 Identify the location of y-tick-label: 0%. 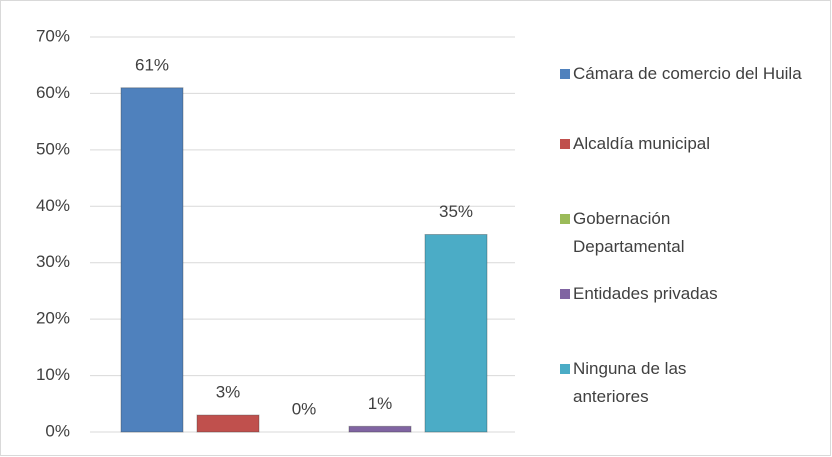
(57, 430).